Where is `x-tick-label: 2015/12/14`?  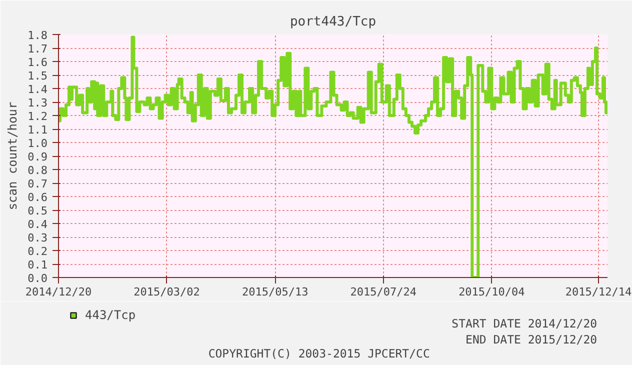
x-tick-label: 2015/12/14 is located at coordinates (598, 292).